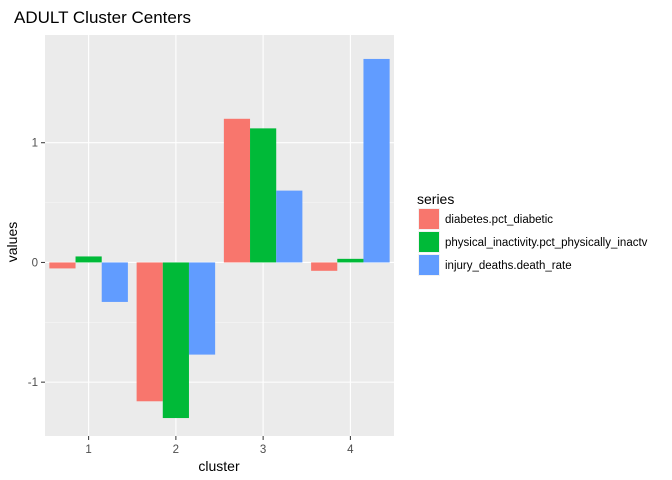 Image resolution: width=672 pixels, height=480 pixels. I want to click on x-tick-label: 4, so click(350, 450).